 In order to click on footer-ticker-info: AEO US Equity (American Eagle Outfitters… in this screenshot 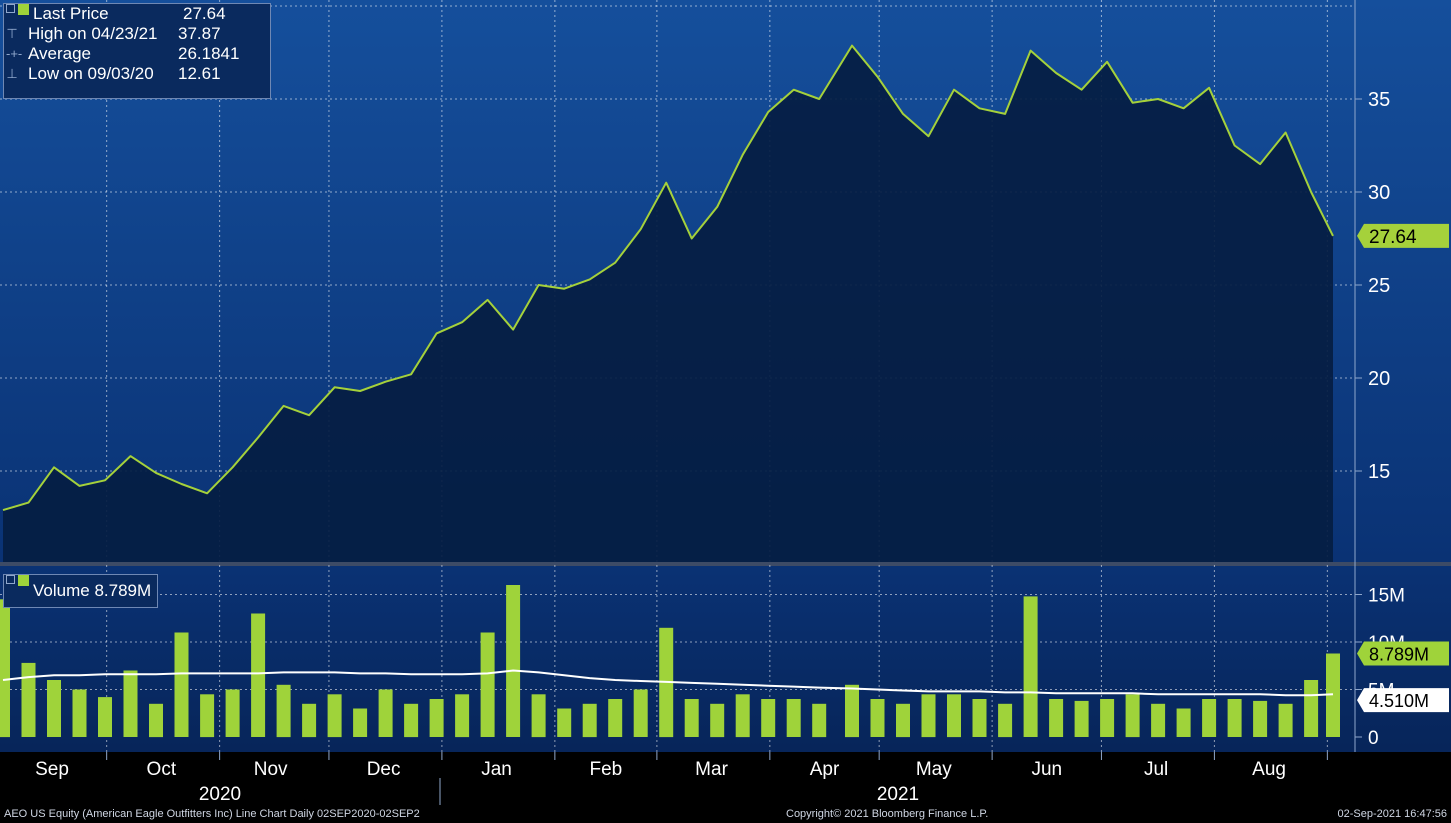, I will do `click(212, 814)`.